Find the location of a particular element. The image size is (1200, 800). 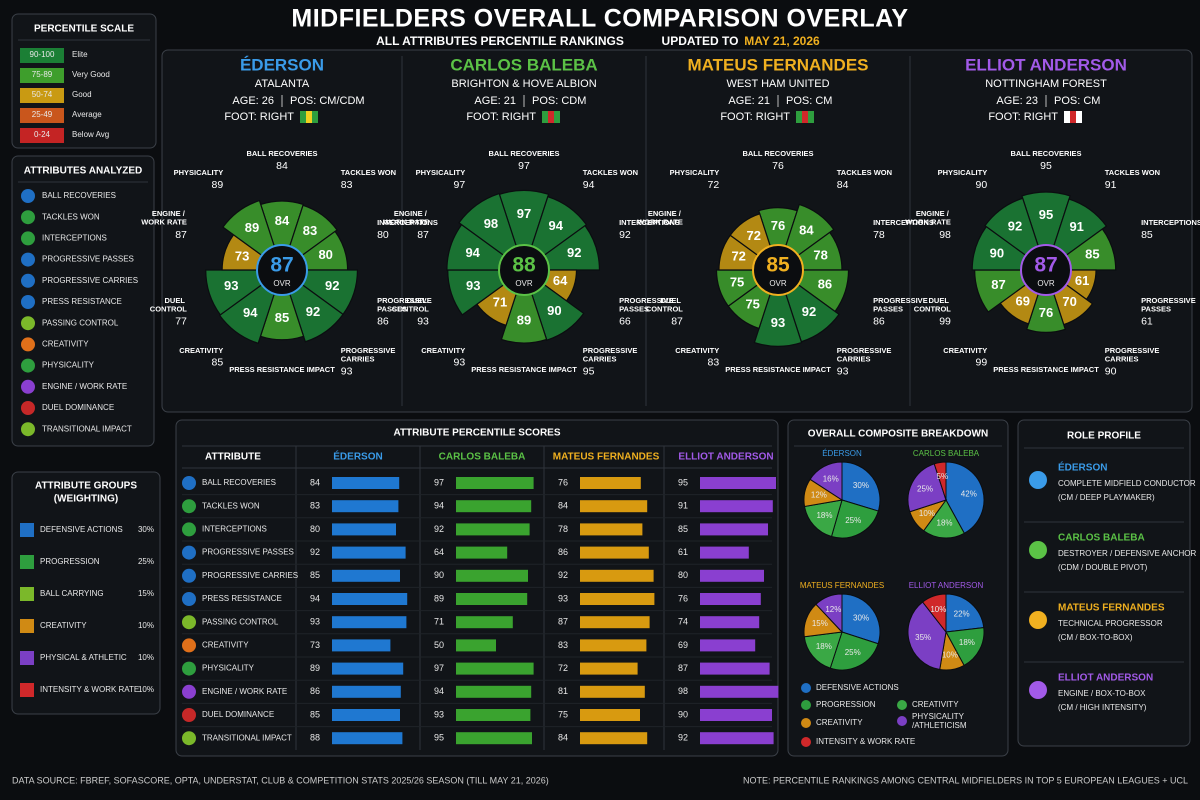

score: 94 is located at coordinates (439, 506).